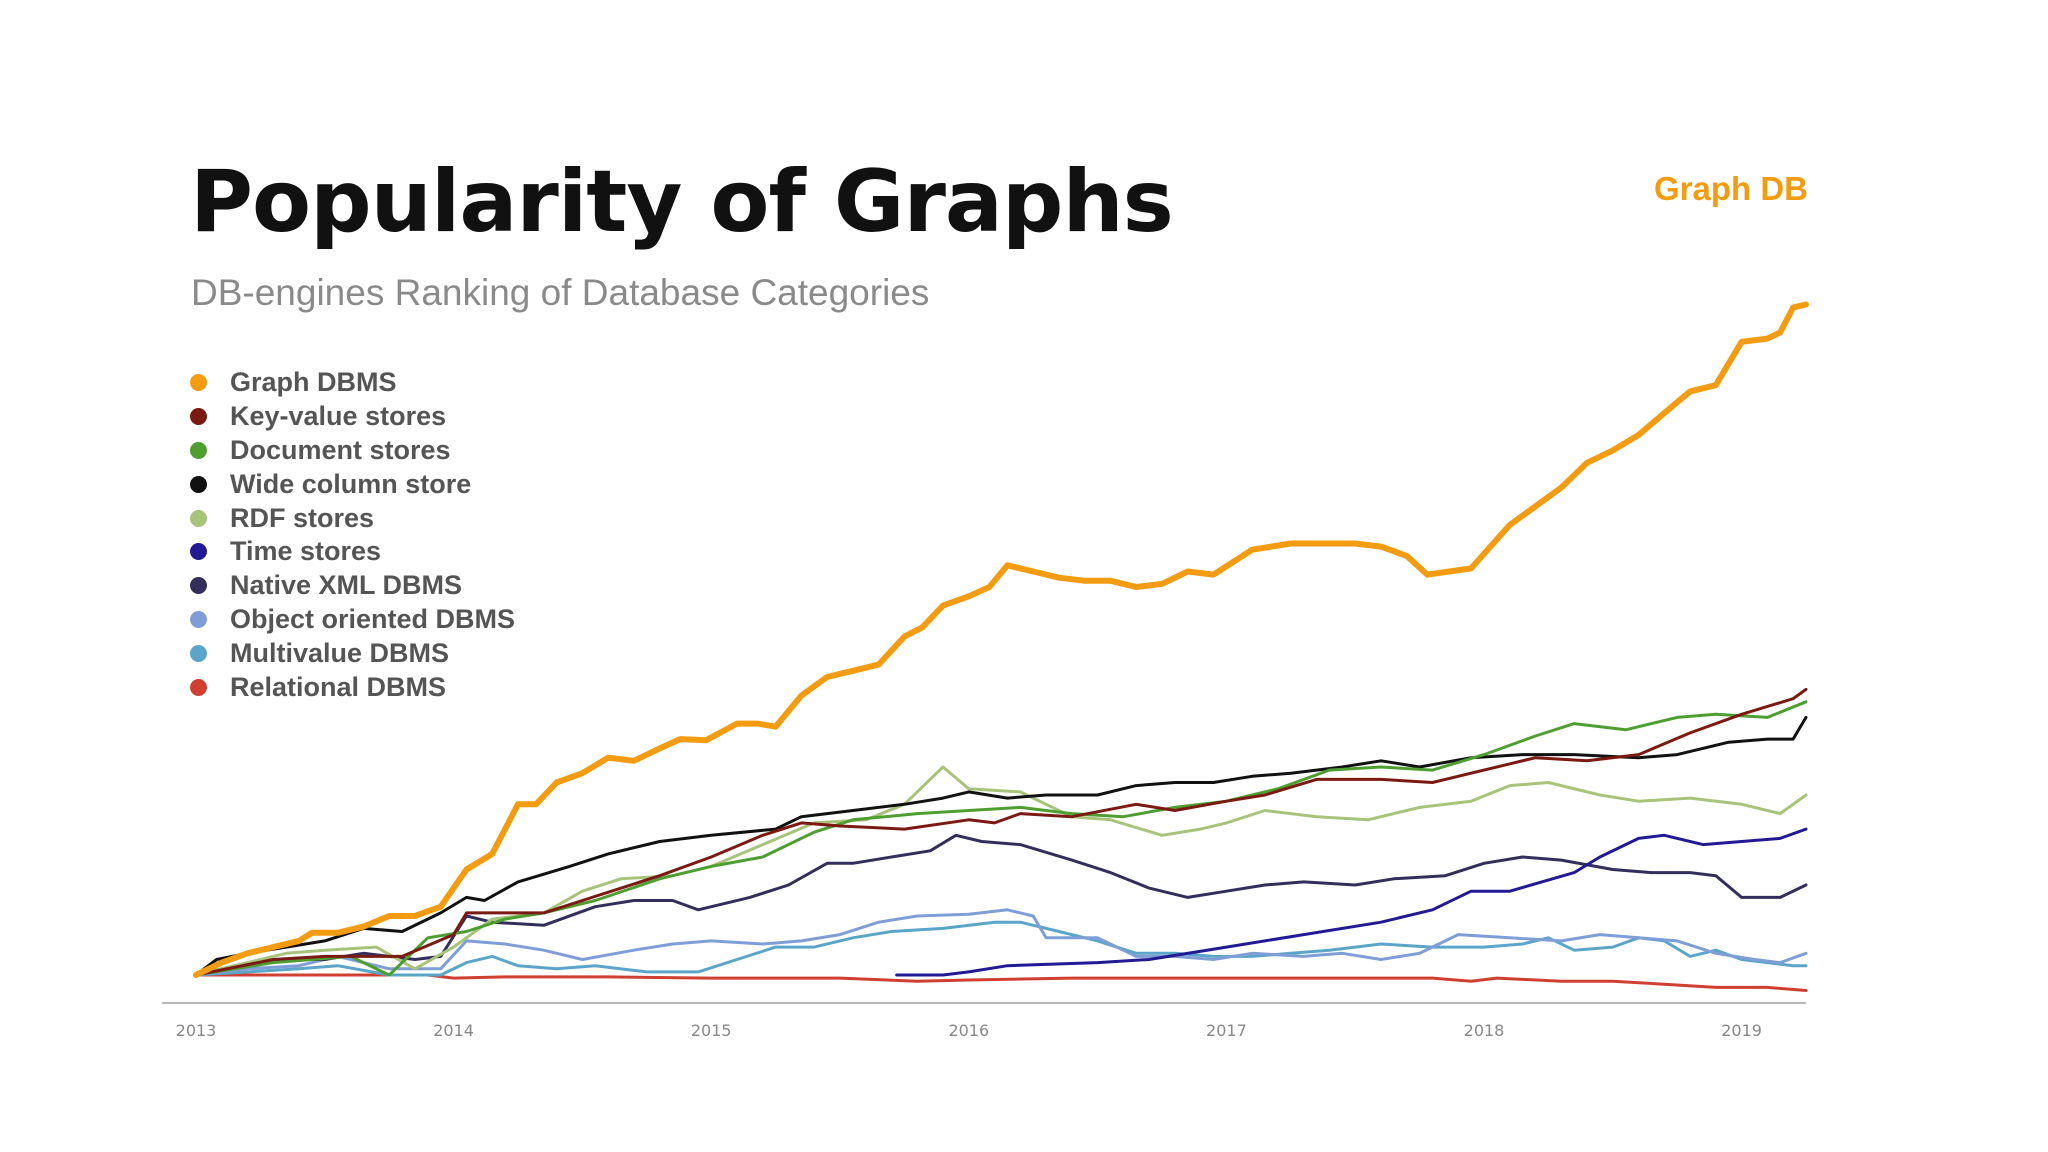 The width and height of the screenshot is (2048, 1152). Describe the element at coordinates (340, 652) in the screenshot. I see `legend-label: Multivalue DBMS` at that location.